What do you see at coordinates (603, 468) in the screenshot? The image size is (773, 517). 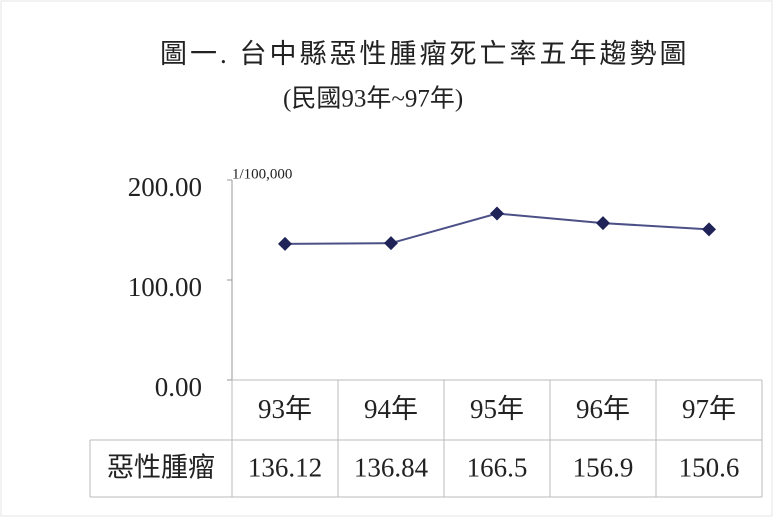 I see `data-value: 156.9` at bounding box center [603, 468].